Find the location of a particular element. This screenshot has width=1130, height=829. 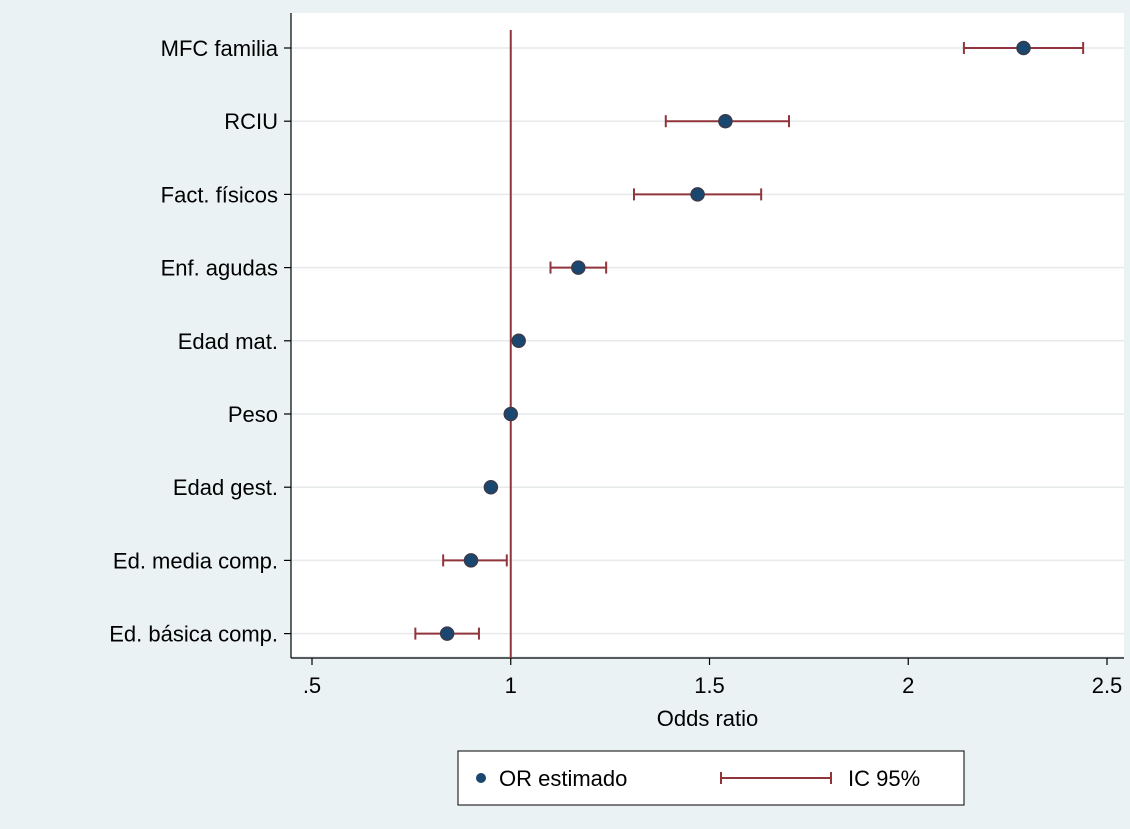

y-tick-label: MFC familia is located at coordinates (220, 48).